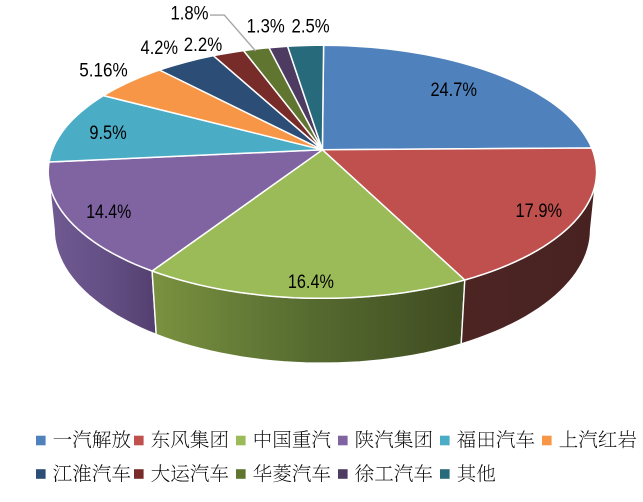  What do you see at coordinates (103, 71) in the screenshot?
I see `svg-text: 5.16%` at bounding box center [103, 71].